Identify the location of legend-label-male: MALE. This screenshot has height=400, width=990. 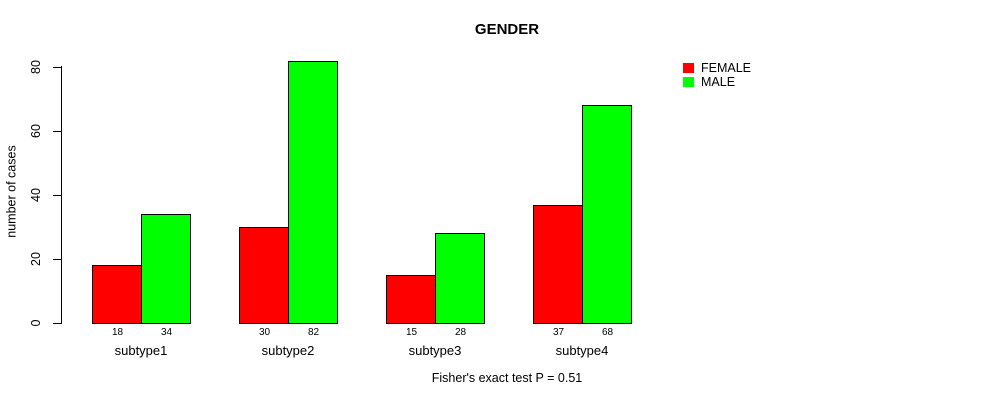
(718, 82).